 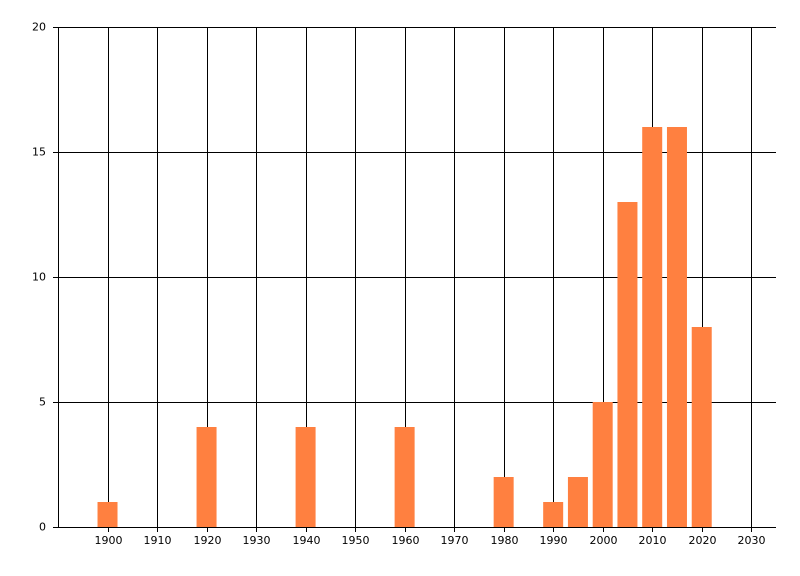 I want to click on y-tick-label: 15, so click(x=39, y=152).